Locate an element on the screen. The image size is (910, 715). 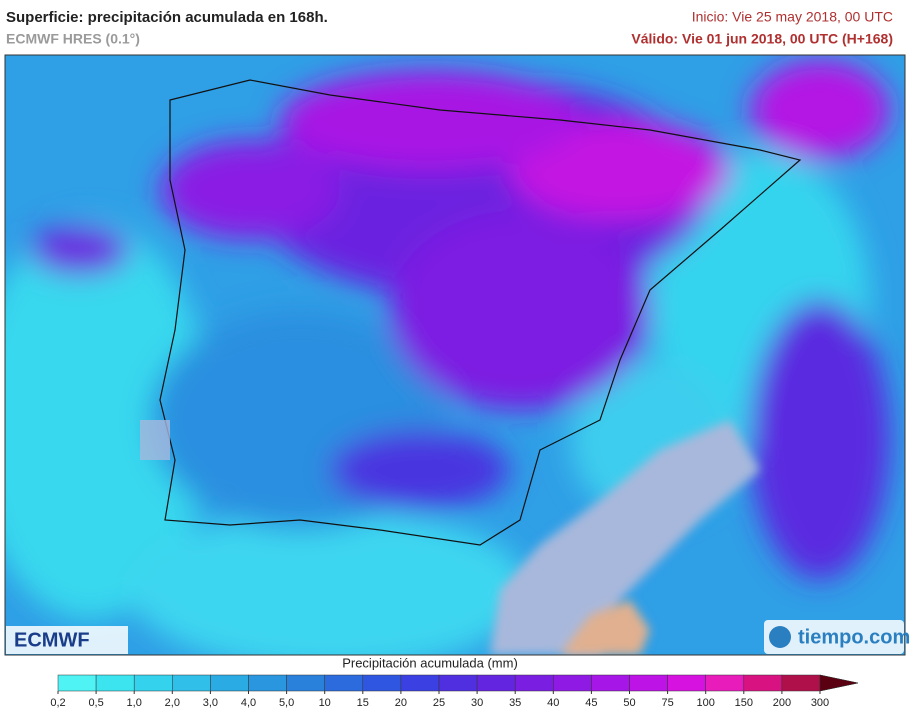
colorbar-tick-label: 20 is located at coordinates (401, 703).